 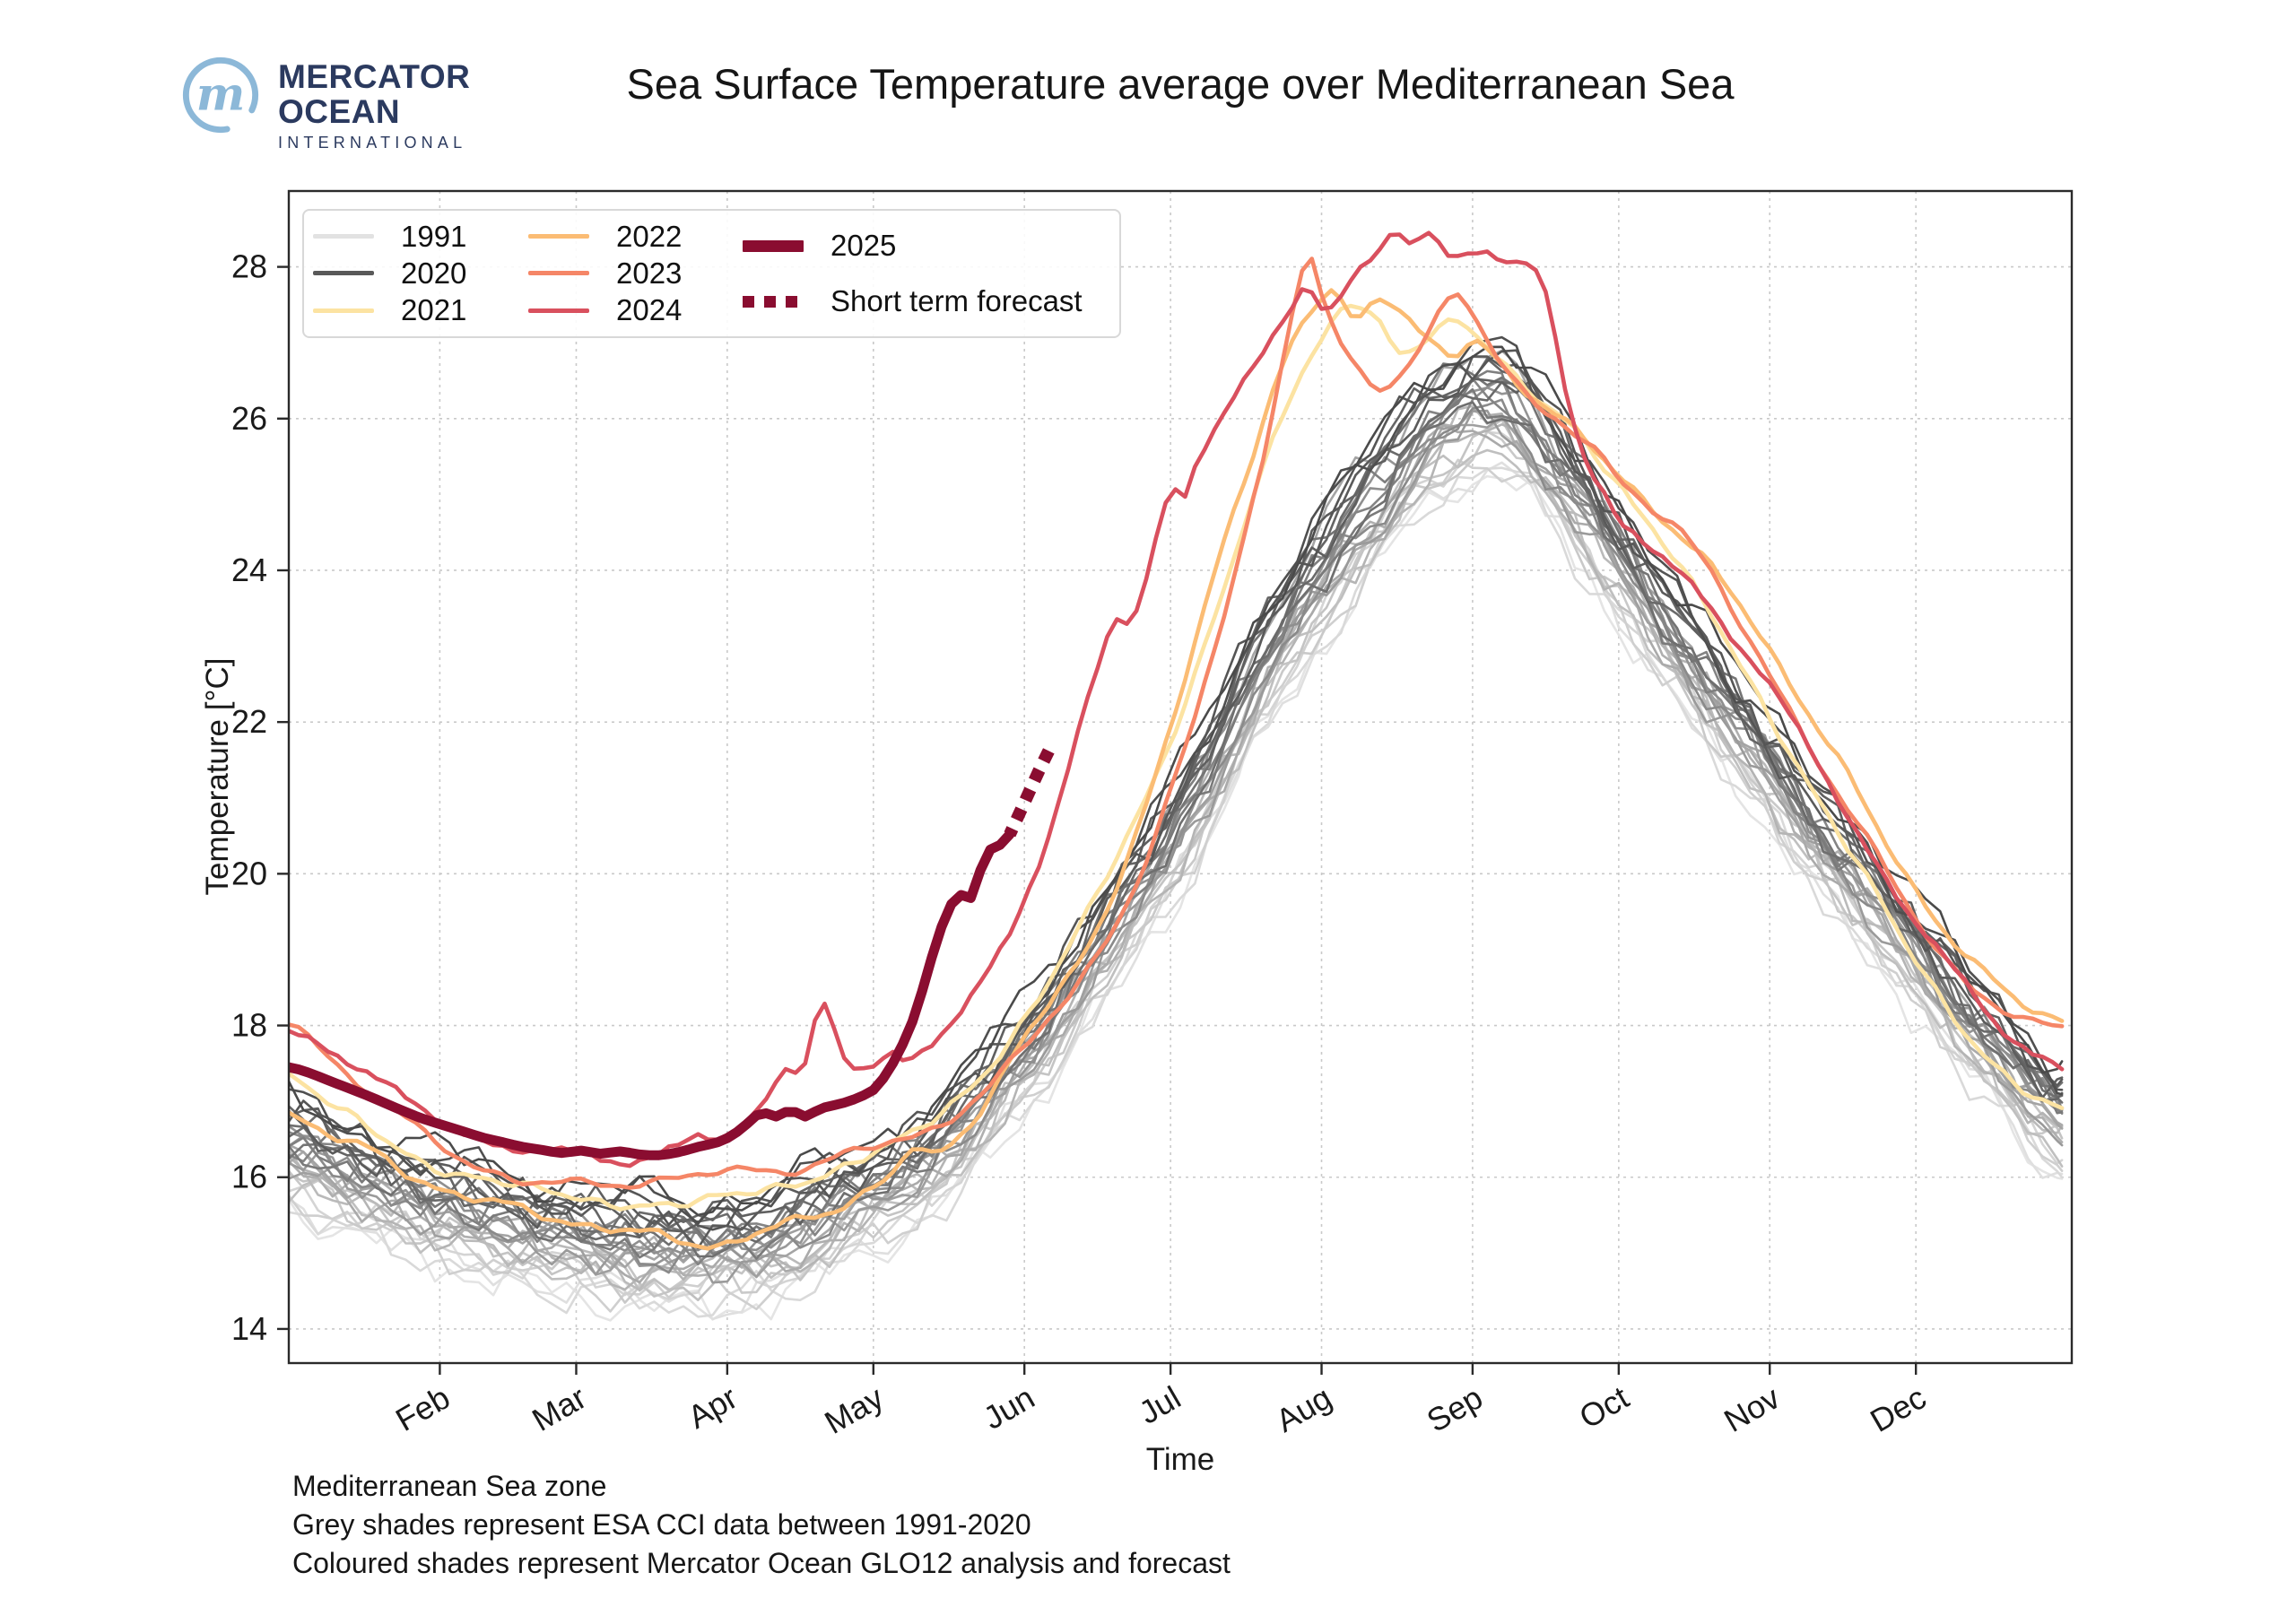 I want to click on x-tick-label-feb: Feb, so click(x=422, y=1408).